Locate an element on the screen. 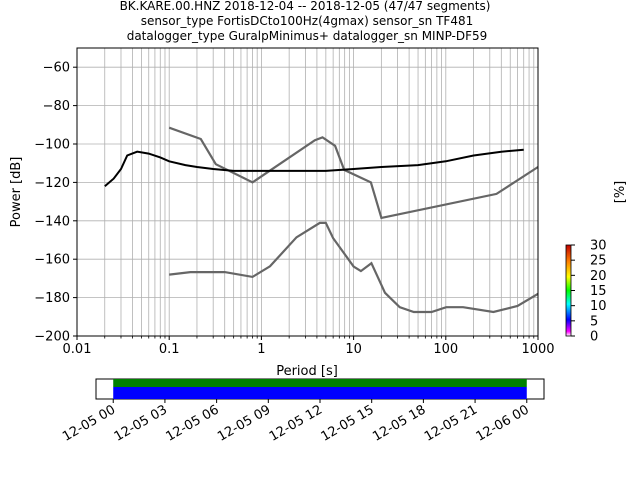  coverage-tick-label: 12-06 00 is located at coordinates (503, 423).